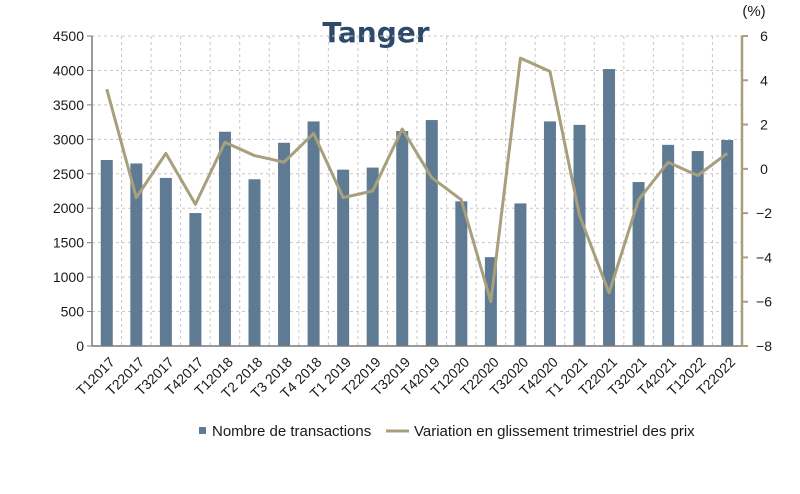 The image size is (800, 494). What do you see at coordinates (68, 139) in the screenshot?
I see `left-tick-label: 3000` at bounding box center [68, 139].